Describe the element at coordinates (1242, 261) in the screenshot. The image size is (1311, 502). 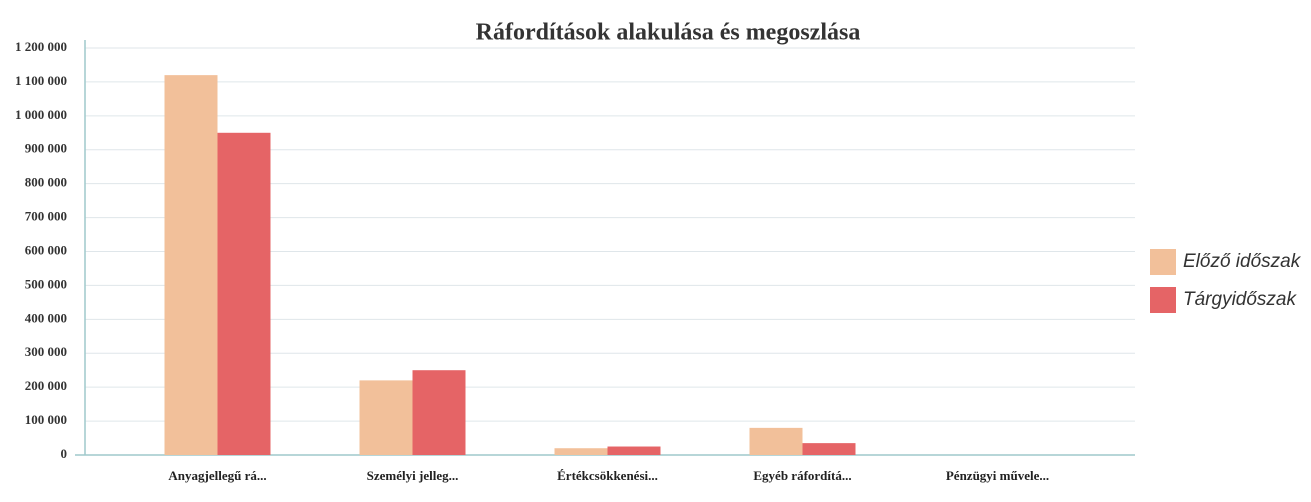
I see `legend-label: Előző időszak` at that location.